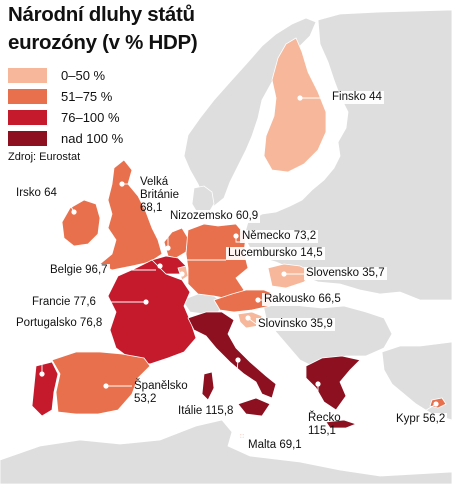  I want to click on balkans-land, so click(327, 334).